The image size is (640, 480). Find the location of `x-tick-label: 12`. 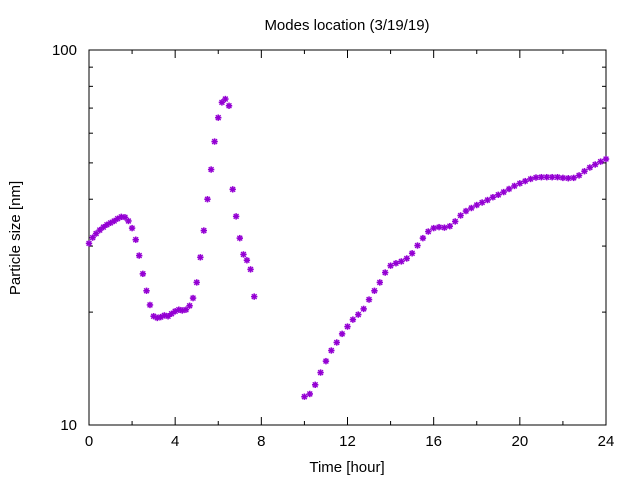

x-tick-label: 12 is located at coordinates (347, 441).